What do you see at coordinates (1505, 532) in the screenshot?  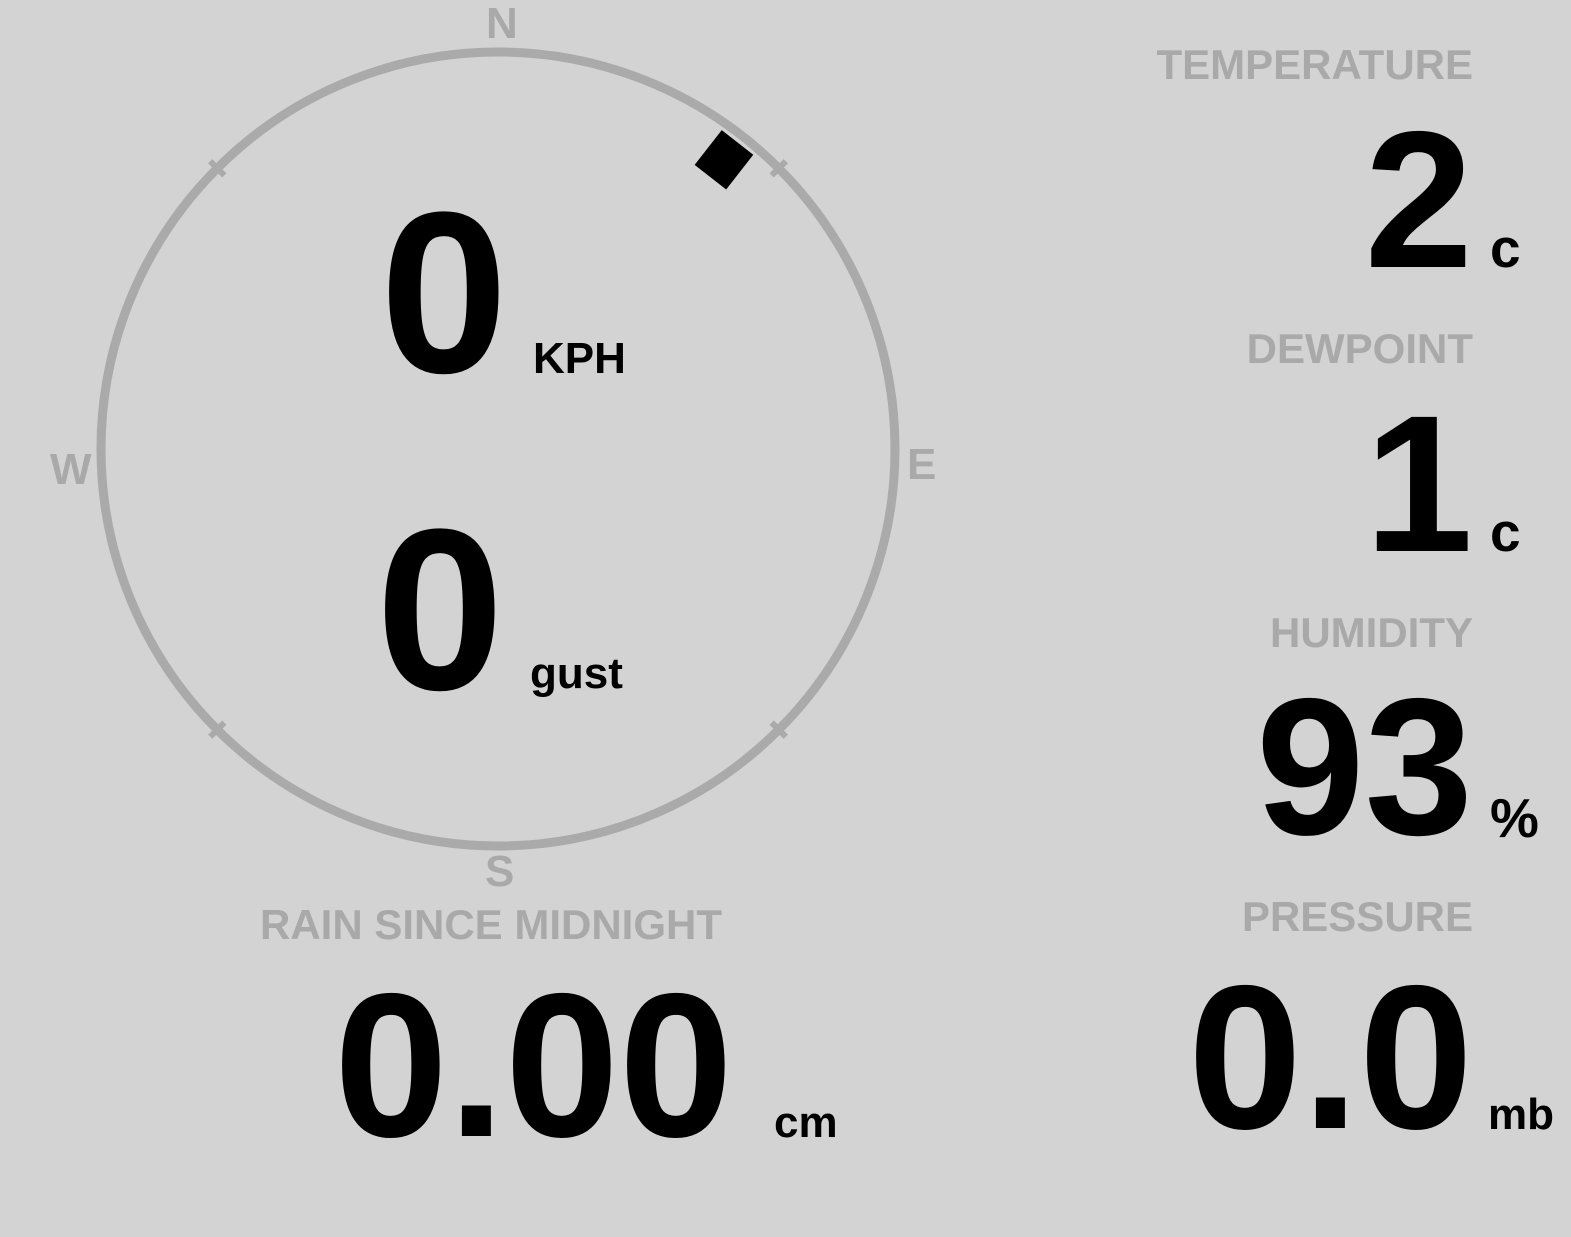 I see `dewpoint-unit: c` at bounding box center [1505, 532].